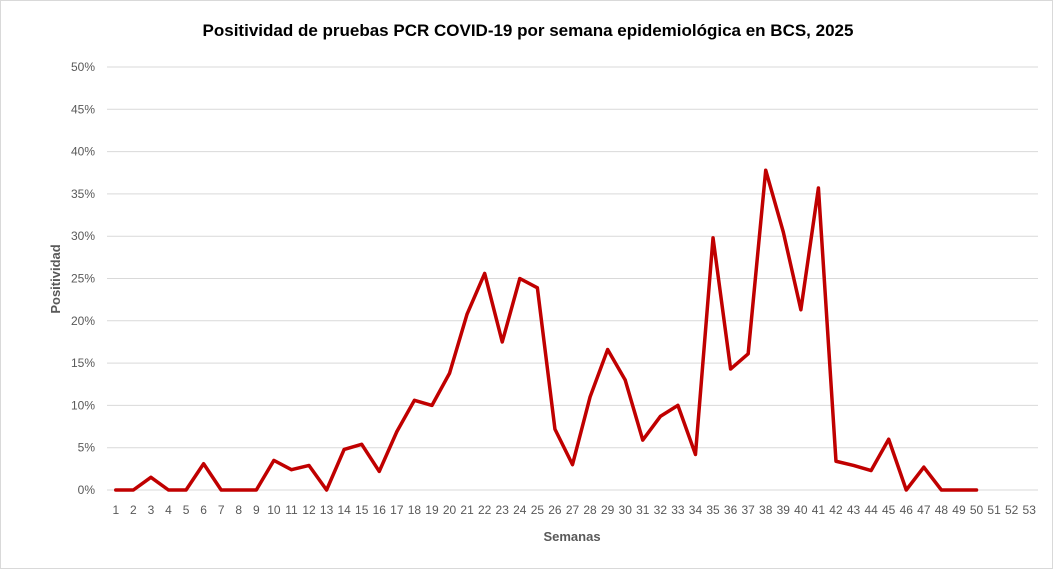 This screenshot has width=1053, height=569. What do you see at coordinates (83, 194) in the screenshot?
I see `y-tick-label: 35%` at bounding box center [83, 194].